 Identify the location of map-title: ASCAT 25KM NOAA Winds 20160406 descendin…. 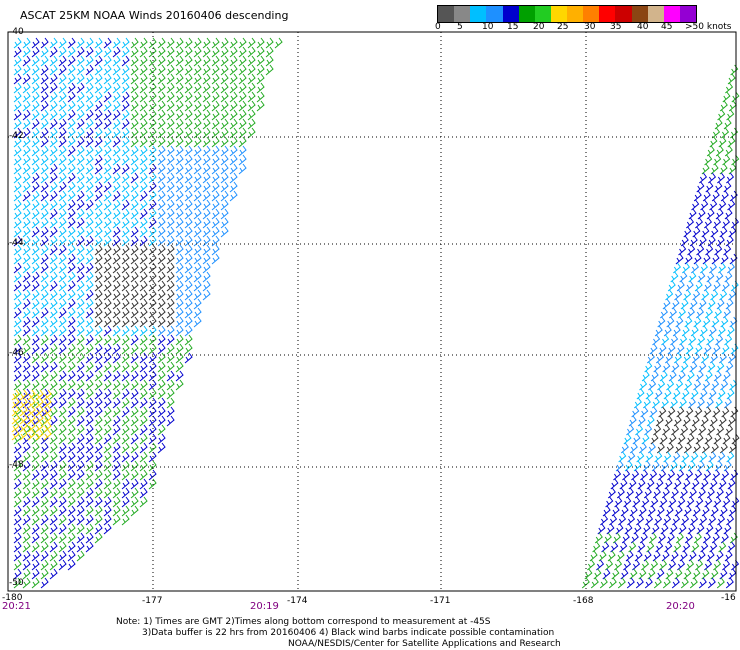
(154, 15).